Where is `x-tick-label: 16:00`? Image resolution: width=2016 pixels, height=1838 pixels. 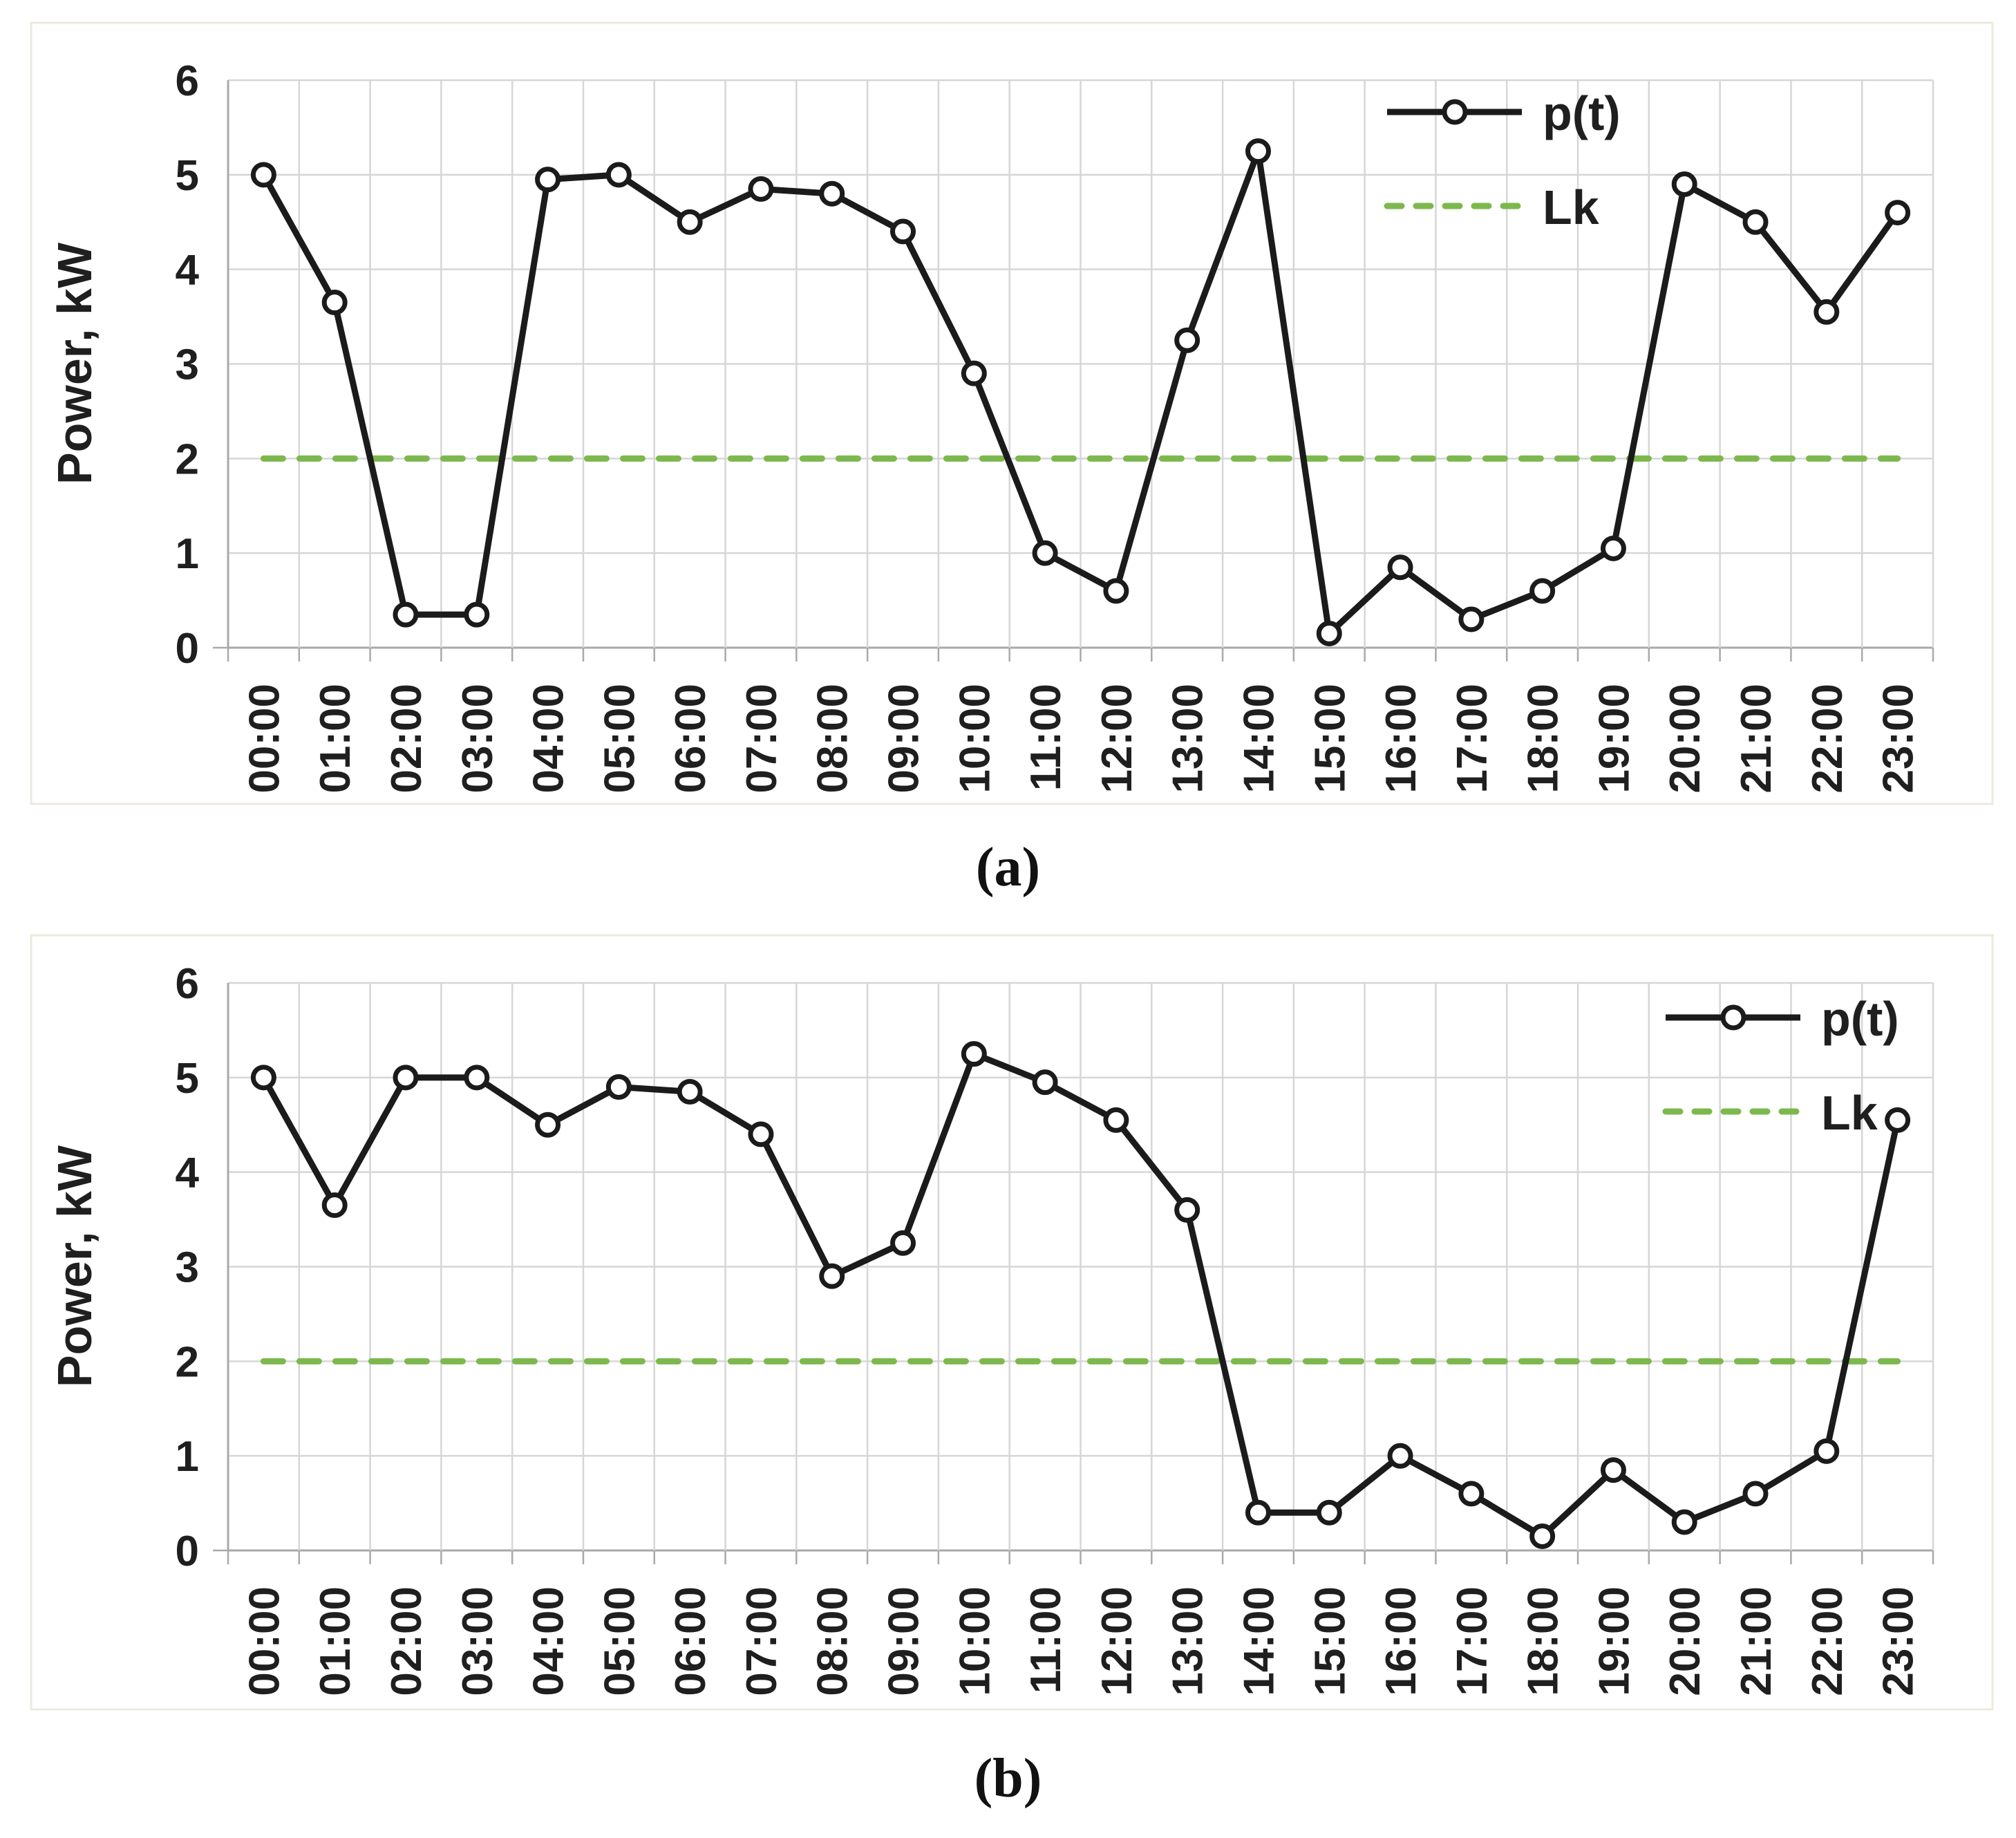 x-tick-label: 16:00 is located at coordinates (1401, 739).